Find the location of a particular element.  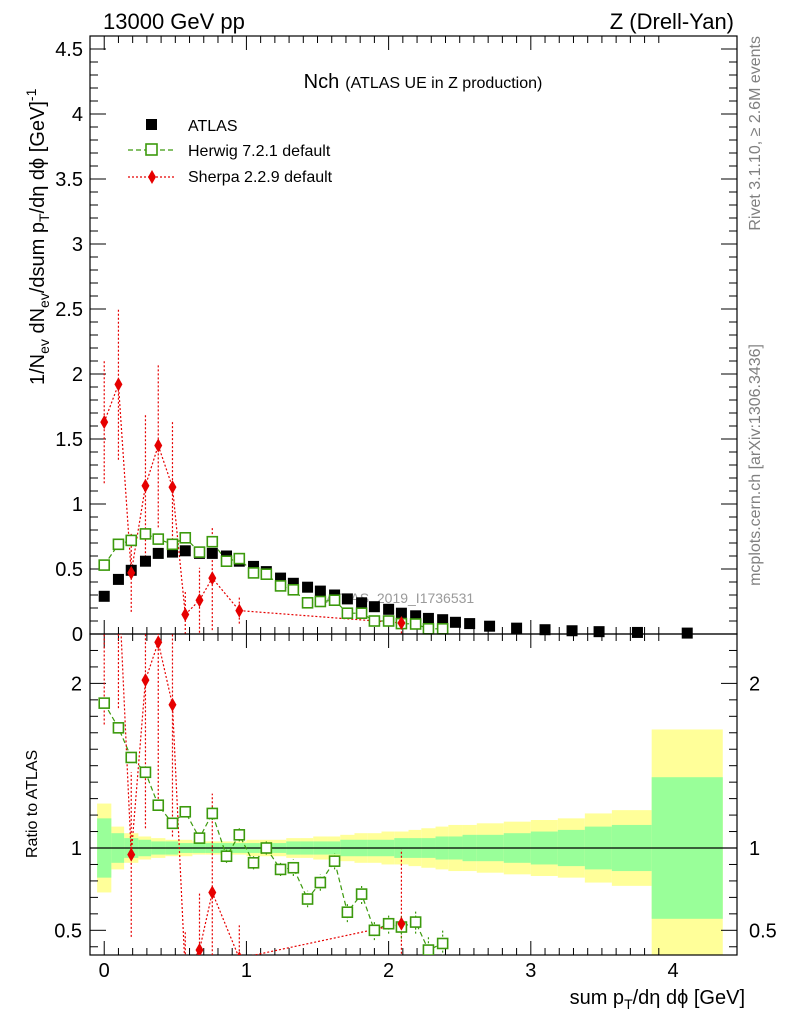

ratio-y-tick-label: 1 is located at coordinates (76, 849).